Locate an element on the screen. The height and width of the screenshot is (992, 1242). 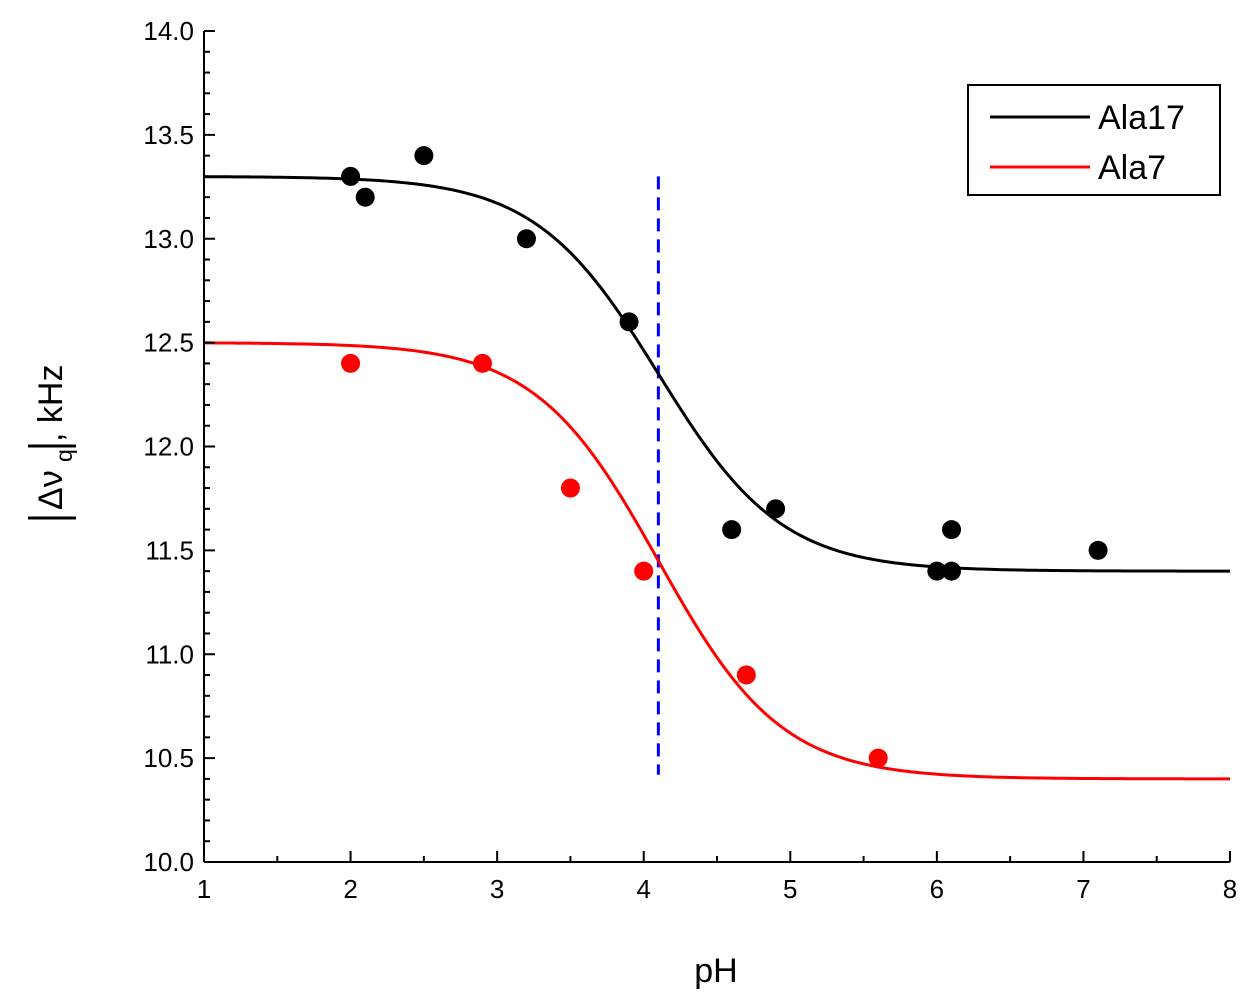
y-axis-unit: , kHz is located at coordinates (51, 403).